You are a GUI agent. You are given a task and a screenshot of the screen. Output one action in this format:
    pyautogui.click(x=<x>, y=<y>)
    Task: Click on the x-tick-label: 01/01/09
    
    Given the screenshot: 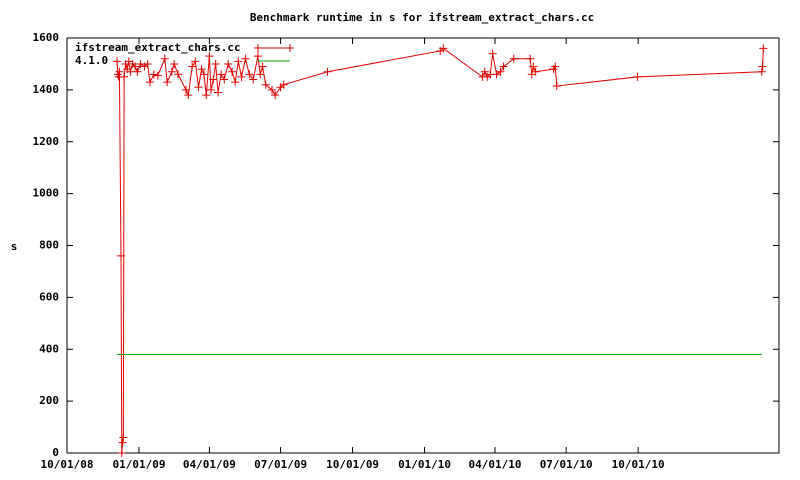 What is the action you would take?
    pyautogui.click(x=138, y=464)
    